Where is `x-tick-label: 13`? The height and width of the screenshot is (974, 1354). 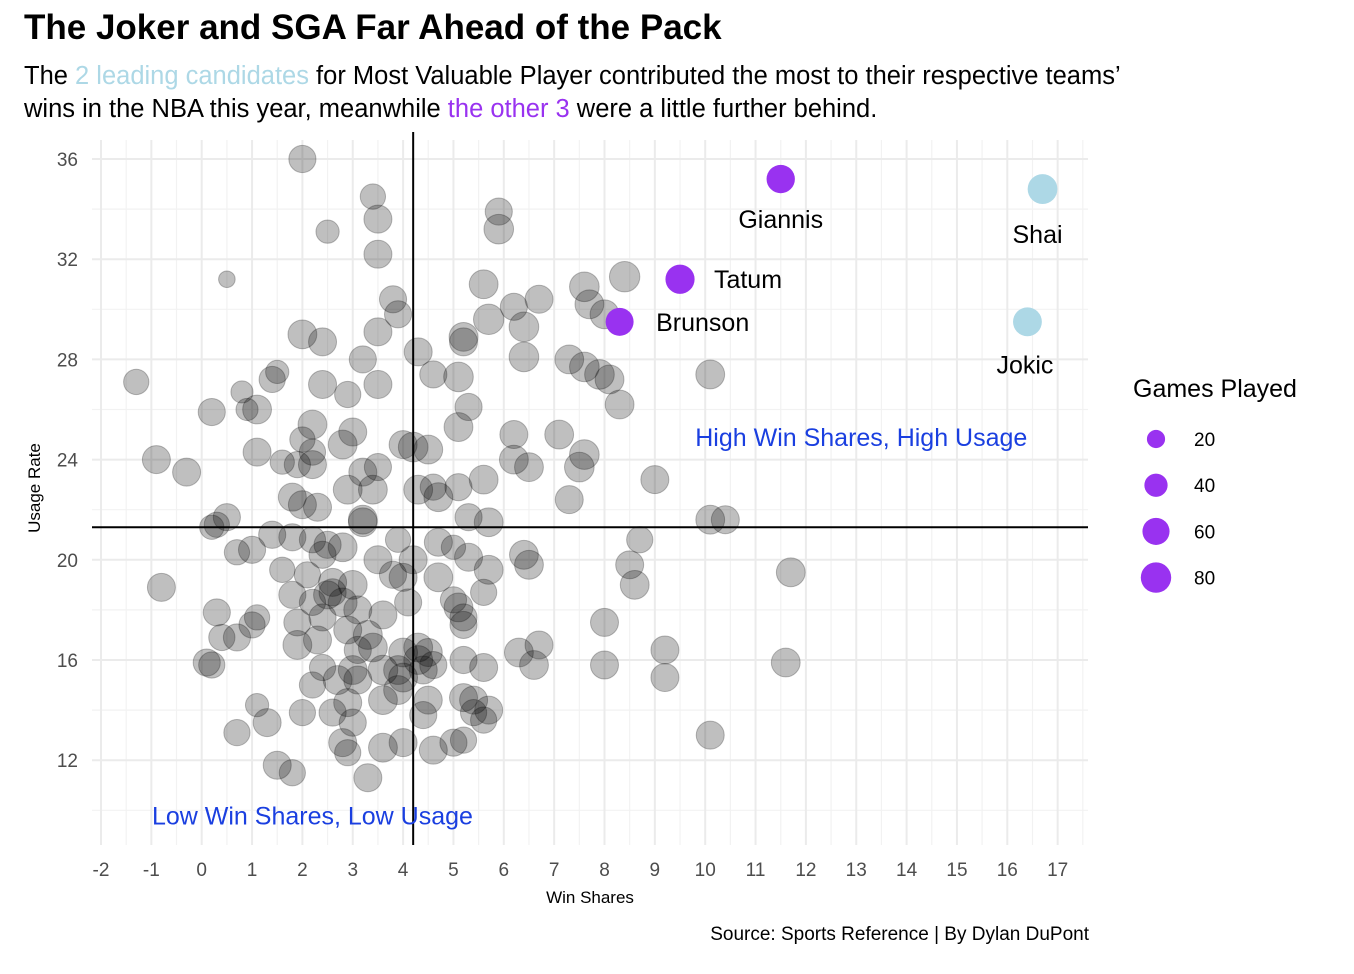
x-tick-label: 13 is located at coordinates (856, 870).